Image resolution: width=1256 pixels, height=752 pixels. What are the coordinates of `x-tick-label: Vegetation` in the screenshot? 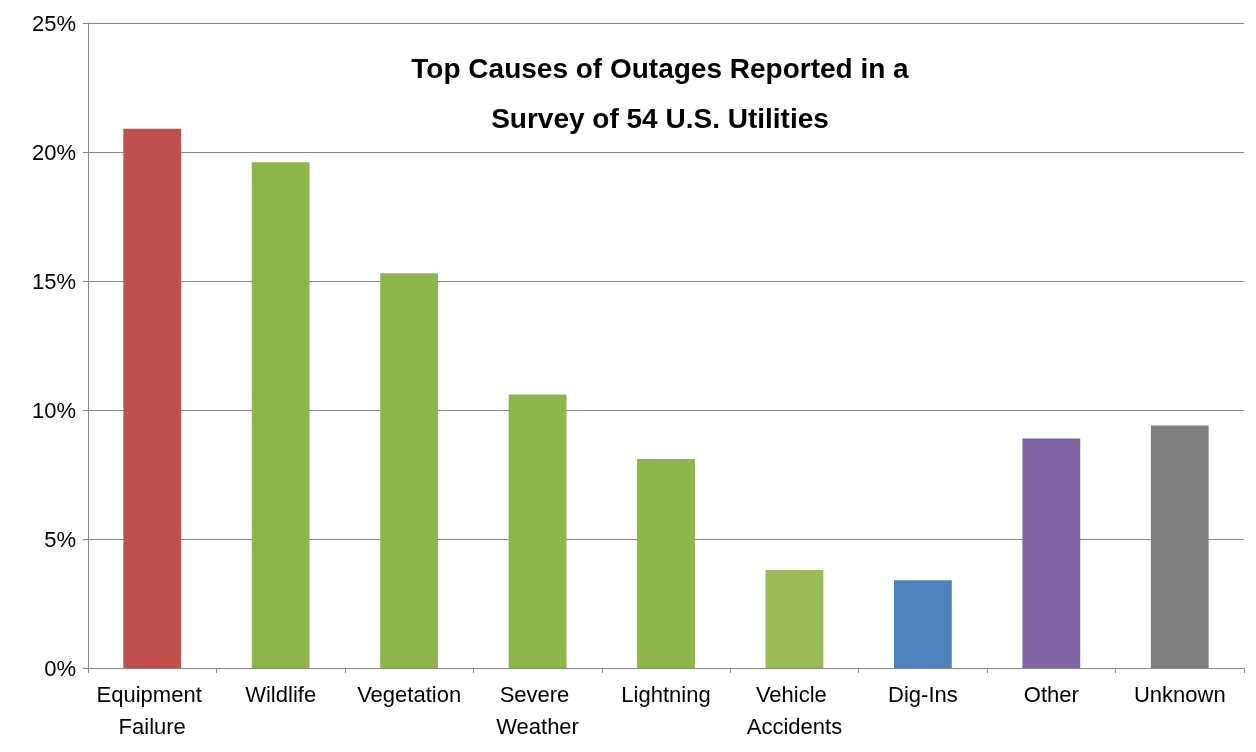 It's located at (409, 694).